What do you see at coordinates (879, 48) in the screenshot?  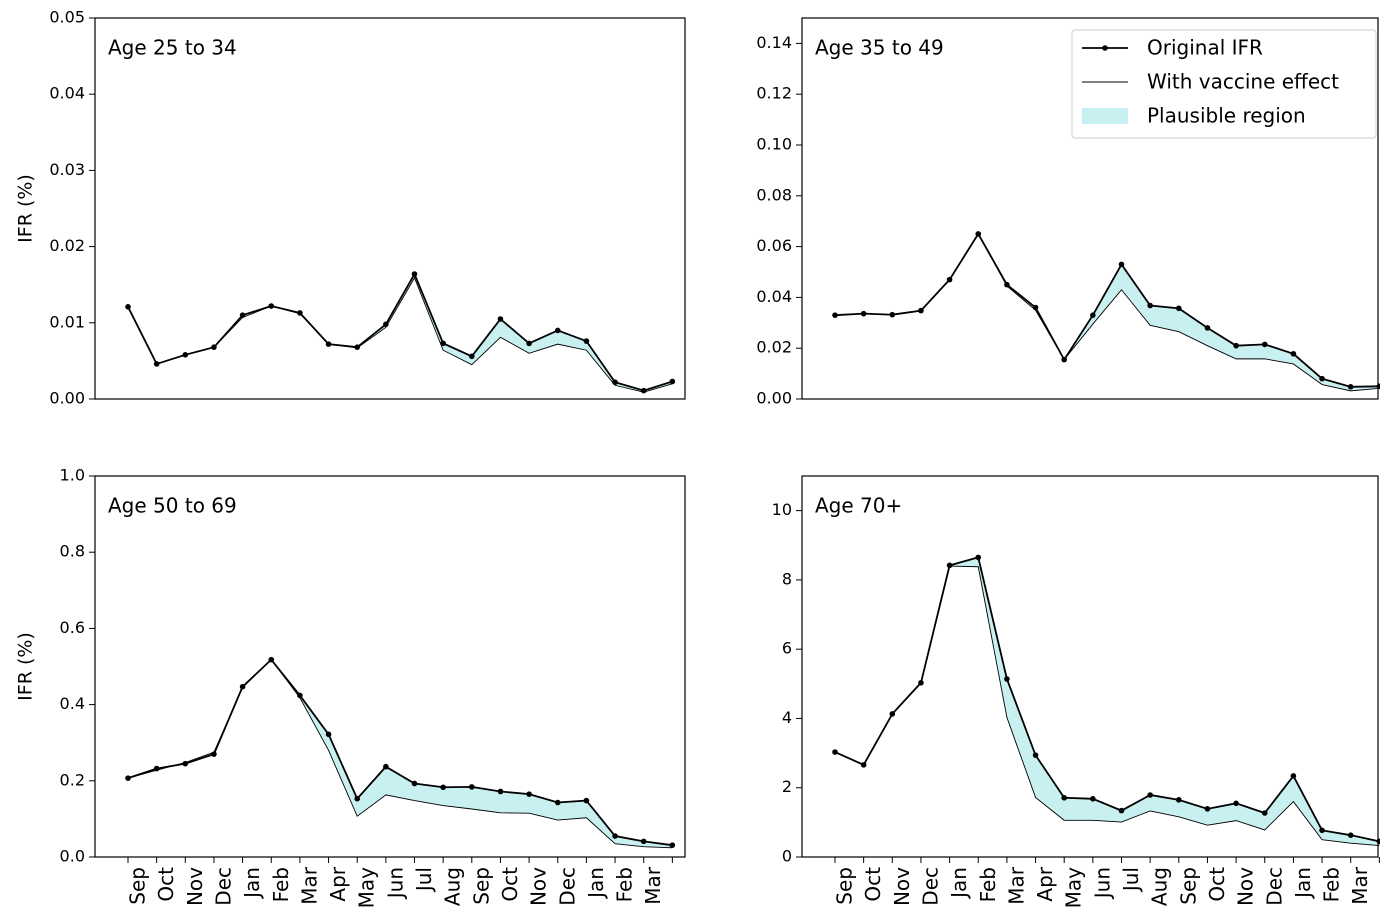 I see `panel-title: Age 35 to 49` at bounding box center [879, 48].